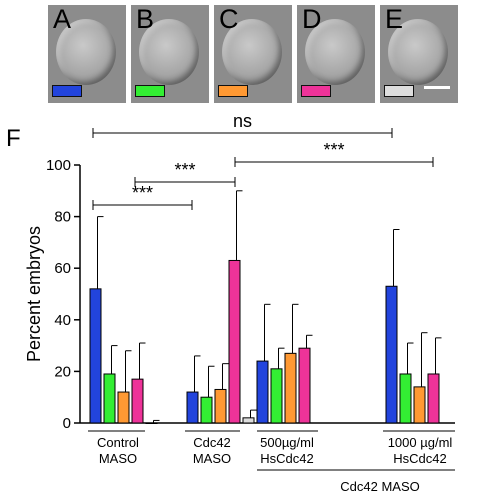 The height and width of the screenshot is (500, 480). Describe the element at coordinates (312, 19) in the screenshot. I see `panel-letter: D` at that location.